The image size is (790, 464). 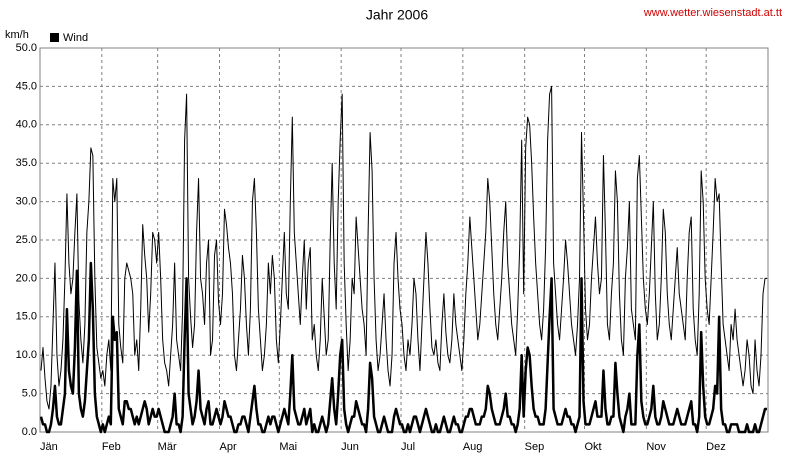 What do you see at coordinates (716, 447) in the screenshot?
I see `x-tick-label: Dez` at bounding box center [716, 447].